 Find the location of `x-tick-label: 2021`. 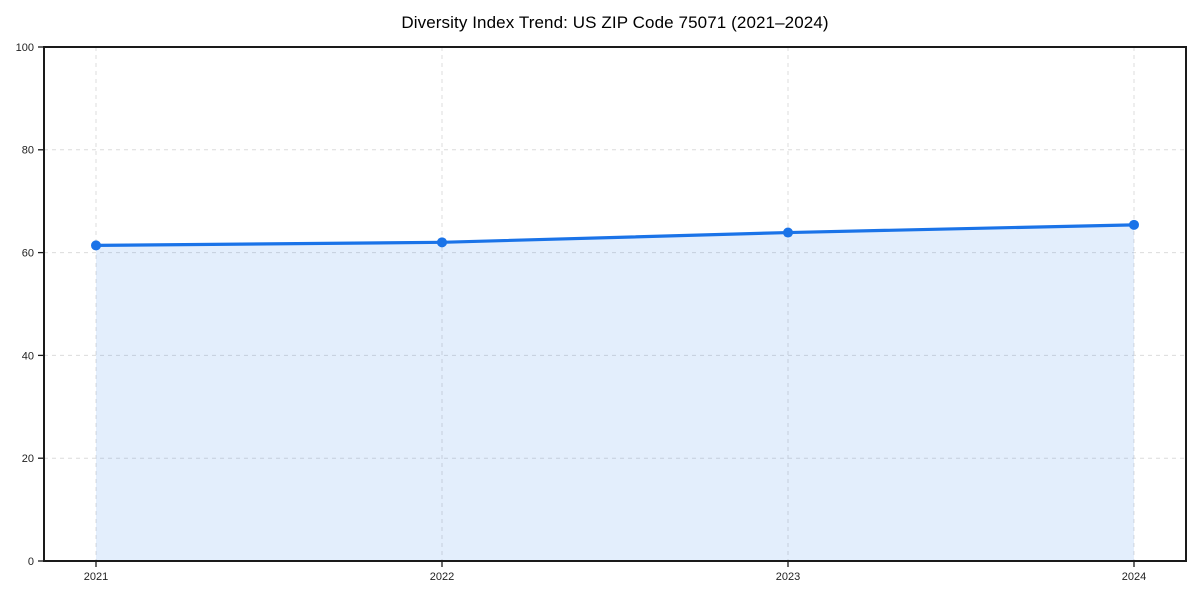

x-tick-label: 2021 is located at coordinates (96, 577).